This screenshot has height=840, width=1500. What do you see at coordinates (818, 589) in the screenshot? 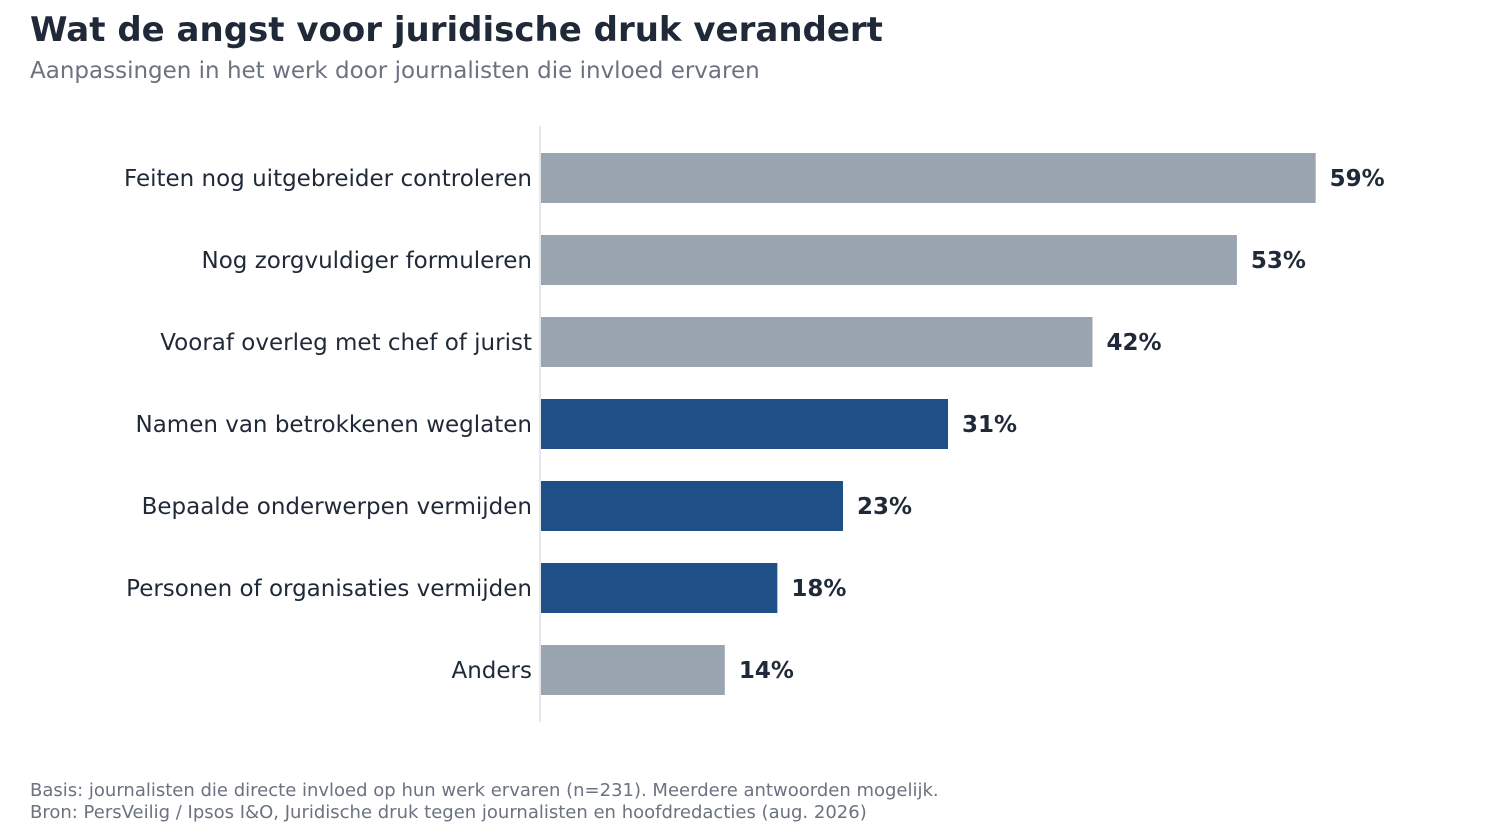
I see `value-label: 18%` at bounding box center [818, 589].